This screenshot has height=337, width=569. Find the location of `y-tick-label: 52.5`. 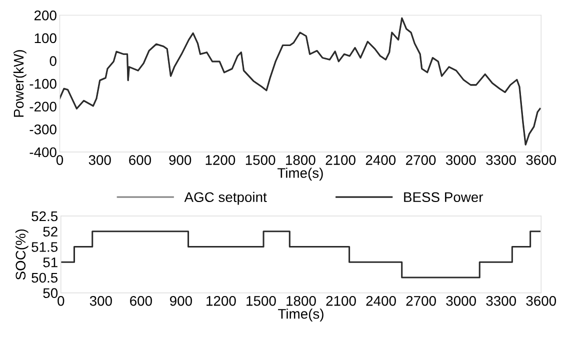

y-tick-label: 52.5 is located at coordinates (45, 216).